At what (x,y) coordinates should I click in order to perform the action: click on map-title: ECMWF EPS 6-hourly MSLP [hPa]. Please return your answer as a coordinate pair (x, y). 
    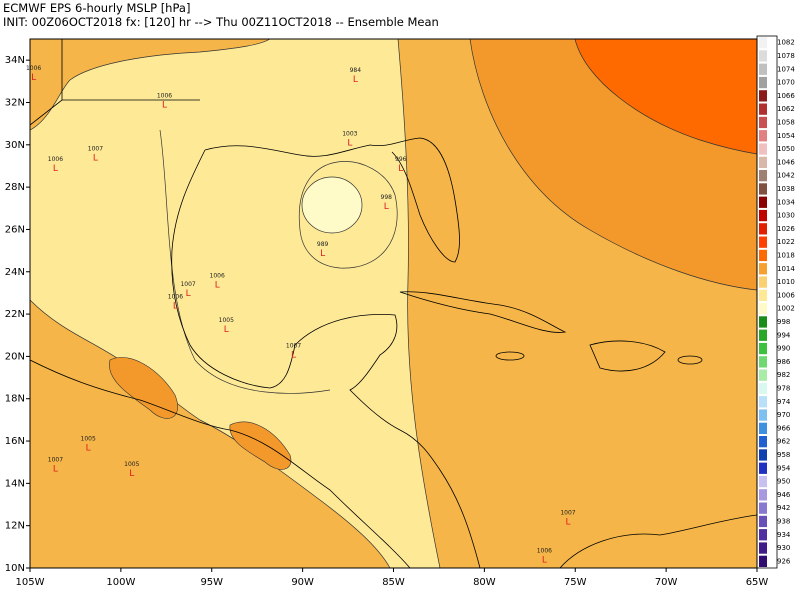
    Looking at the image, I should click on (96, 8).